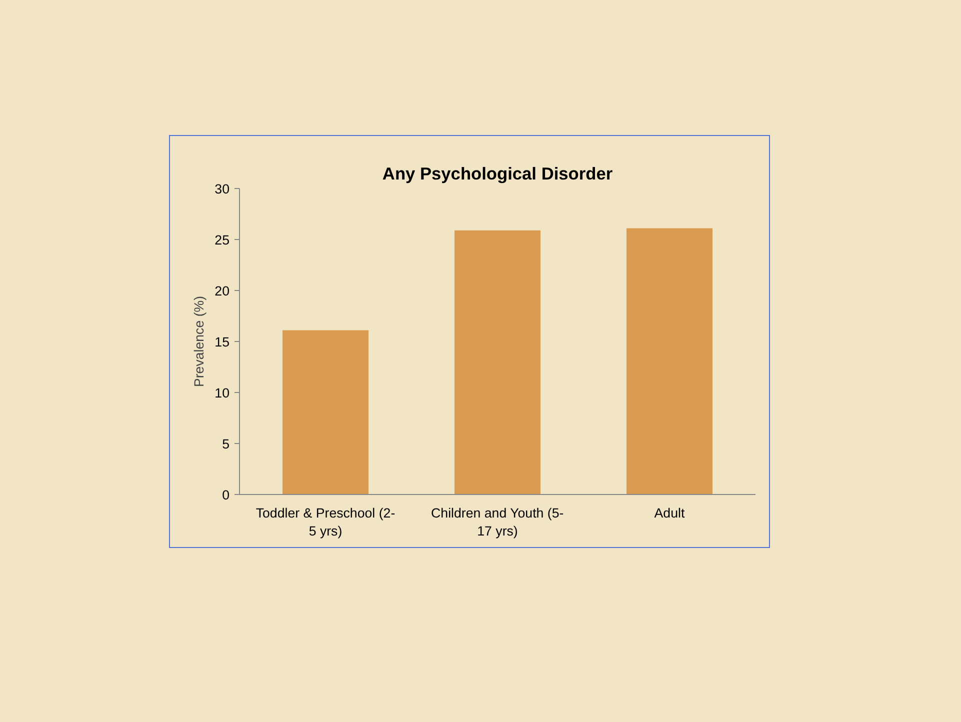  Describe the element at coordinates (497, 522) in the screenshot. I see `x-tick-label: Children and Youth (5-17 yrs)` at that location.